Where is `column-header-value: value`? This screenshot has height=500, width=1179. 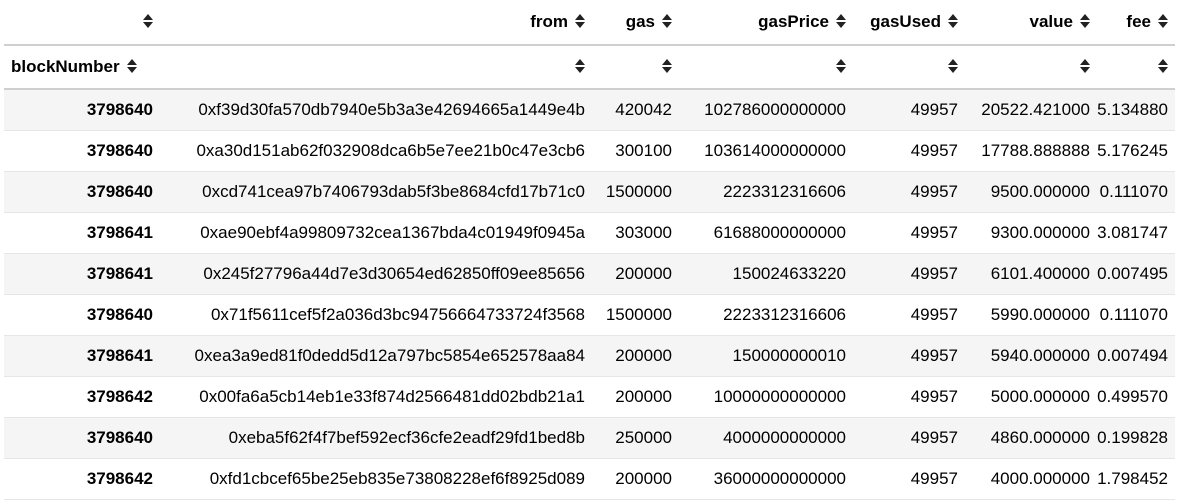
column-header-value: value is located at coordinates (1031, 23).